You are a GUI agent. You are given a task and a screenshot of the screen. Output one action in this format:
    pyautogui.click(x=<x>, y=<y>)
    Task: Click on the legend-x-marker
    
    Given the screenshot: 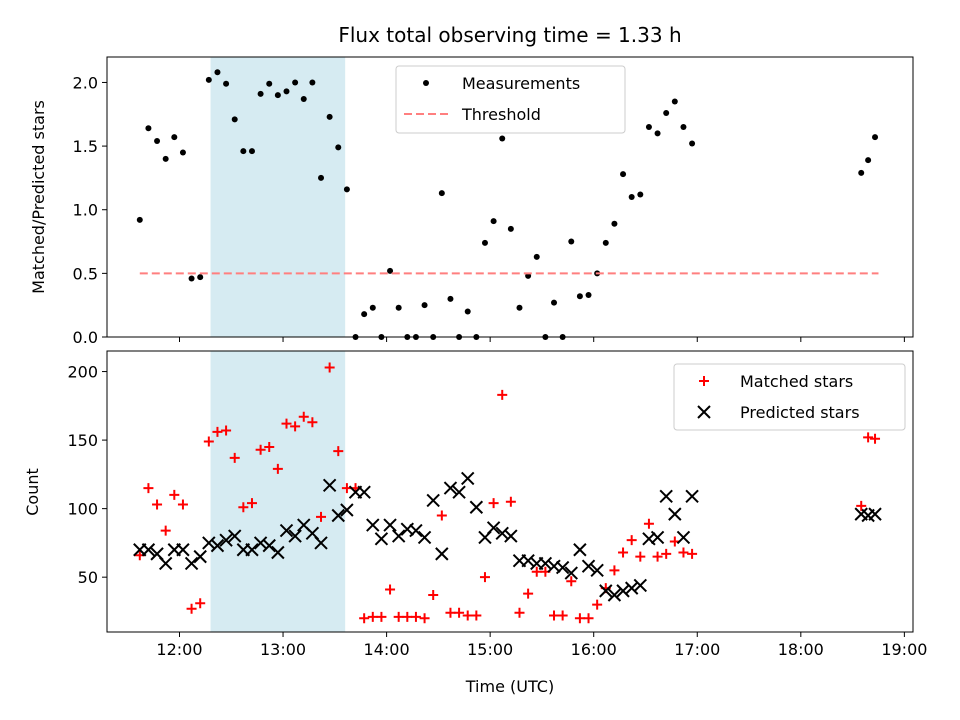 What is the action you would take?
    pyautogui.click(x=704, y=412)
    